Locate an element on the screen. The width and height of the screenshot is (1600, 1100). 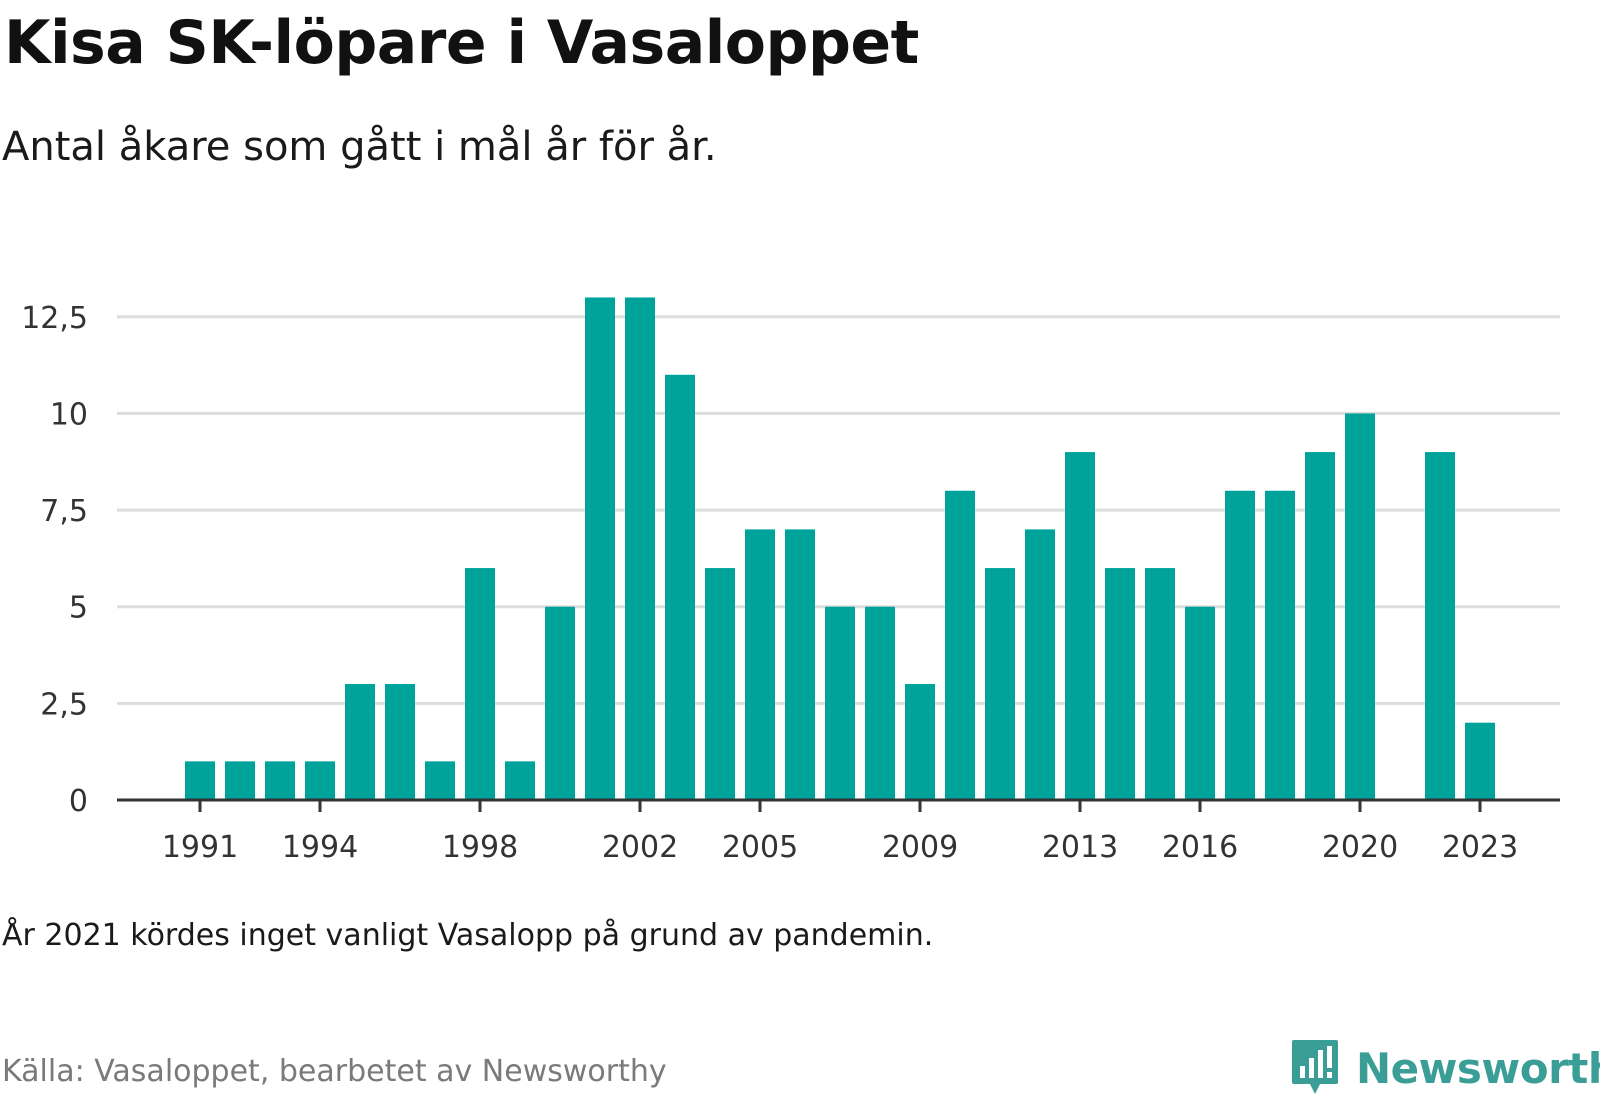
y-tick-label: 2,5 is located at coordinates (64, 704).